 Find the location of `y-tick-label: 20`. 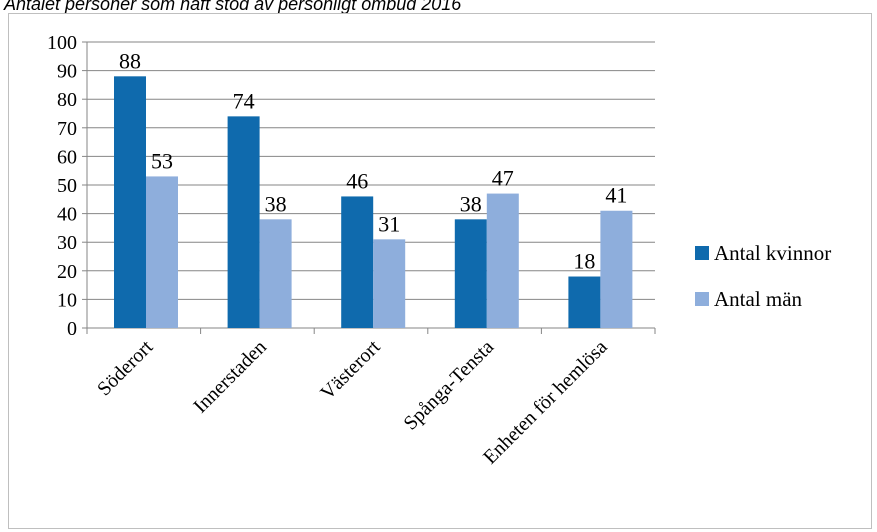

y-tick-label: 20 is located at coordinates (67, 272).